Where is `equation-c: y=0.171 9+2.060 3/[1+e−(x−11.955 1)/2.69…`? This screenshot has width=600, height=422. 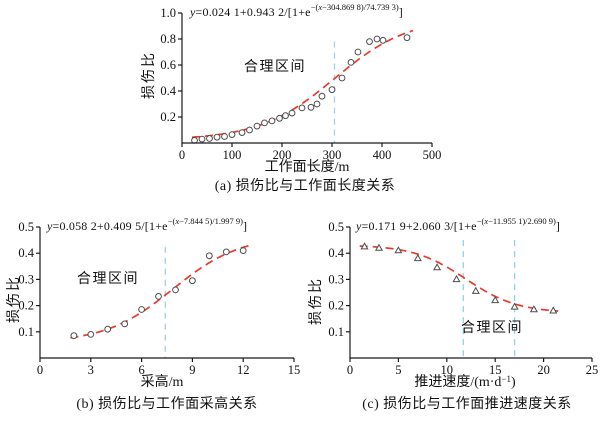
equation-c: y=0.171 9+2.060 3/[1+e−(x−11.955 1)/2.69… is located at coordinates (458, 225).